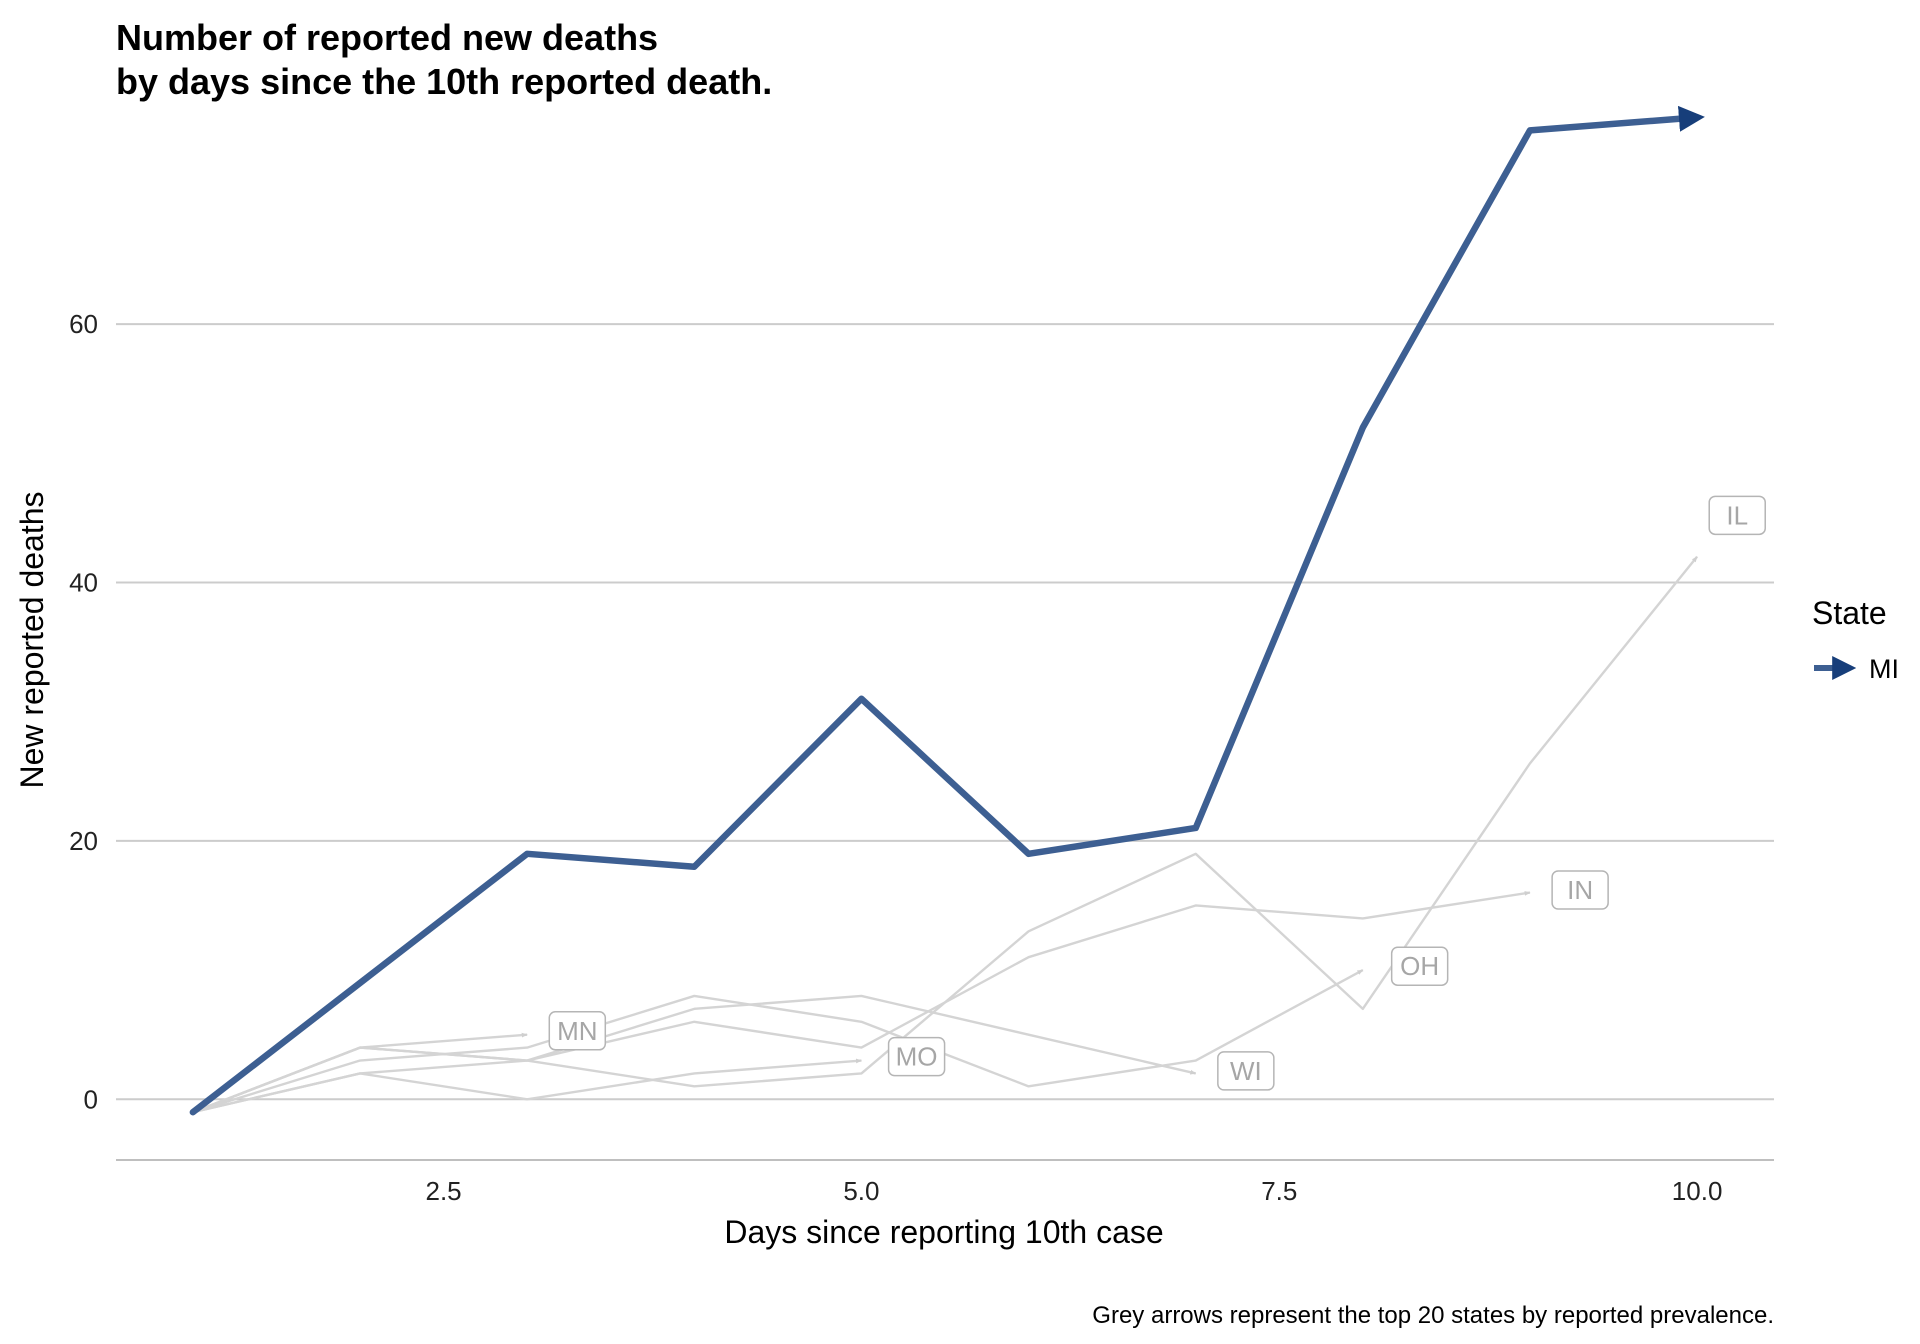 This screenshot has width=1920, height=1344. What do you see at coordinates (1849, 613) in the screenshot?
I see `legend-title: State` at bounding box center [1849, 613].